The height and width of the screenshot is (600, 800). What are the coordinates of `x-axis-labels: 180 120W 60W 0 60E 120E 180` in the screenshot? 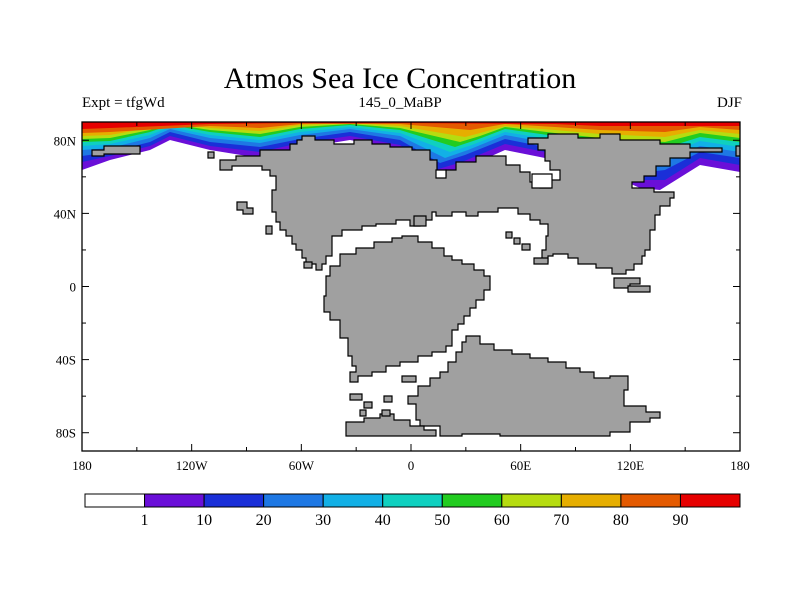 It's located at (411, 465).